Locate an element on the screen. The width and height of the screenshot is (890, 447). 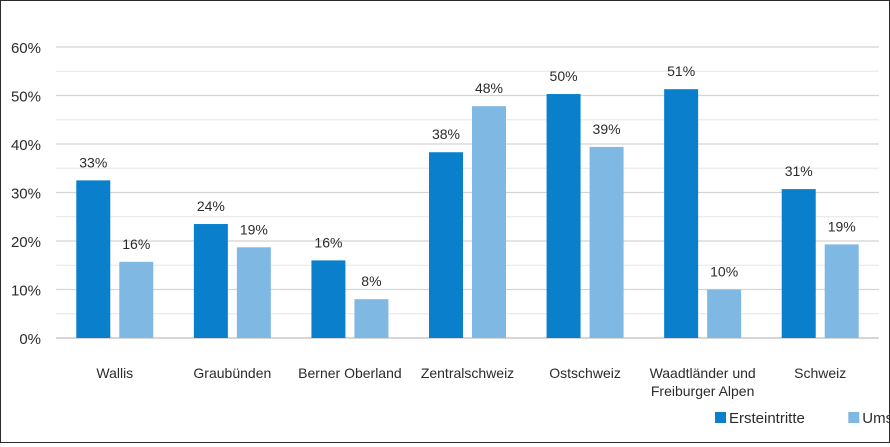
legend-swatch-ersteintritte is located at coordinates (720, 417).